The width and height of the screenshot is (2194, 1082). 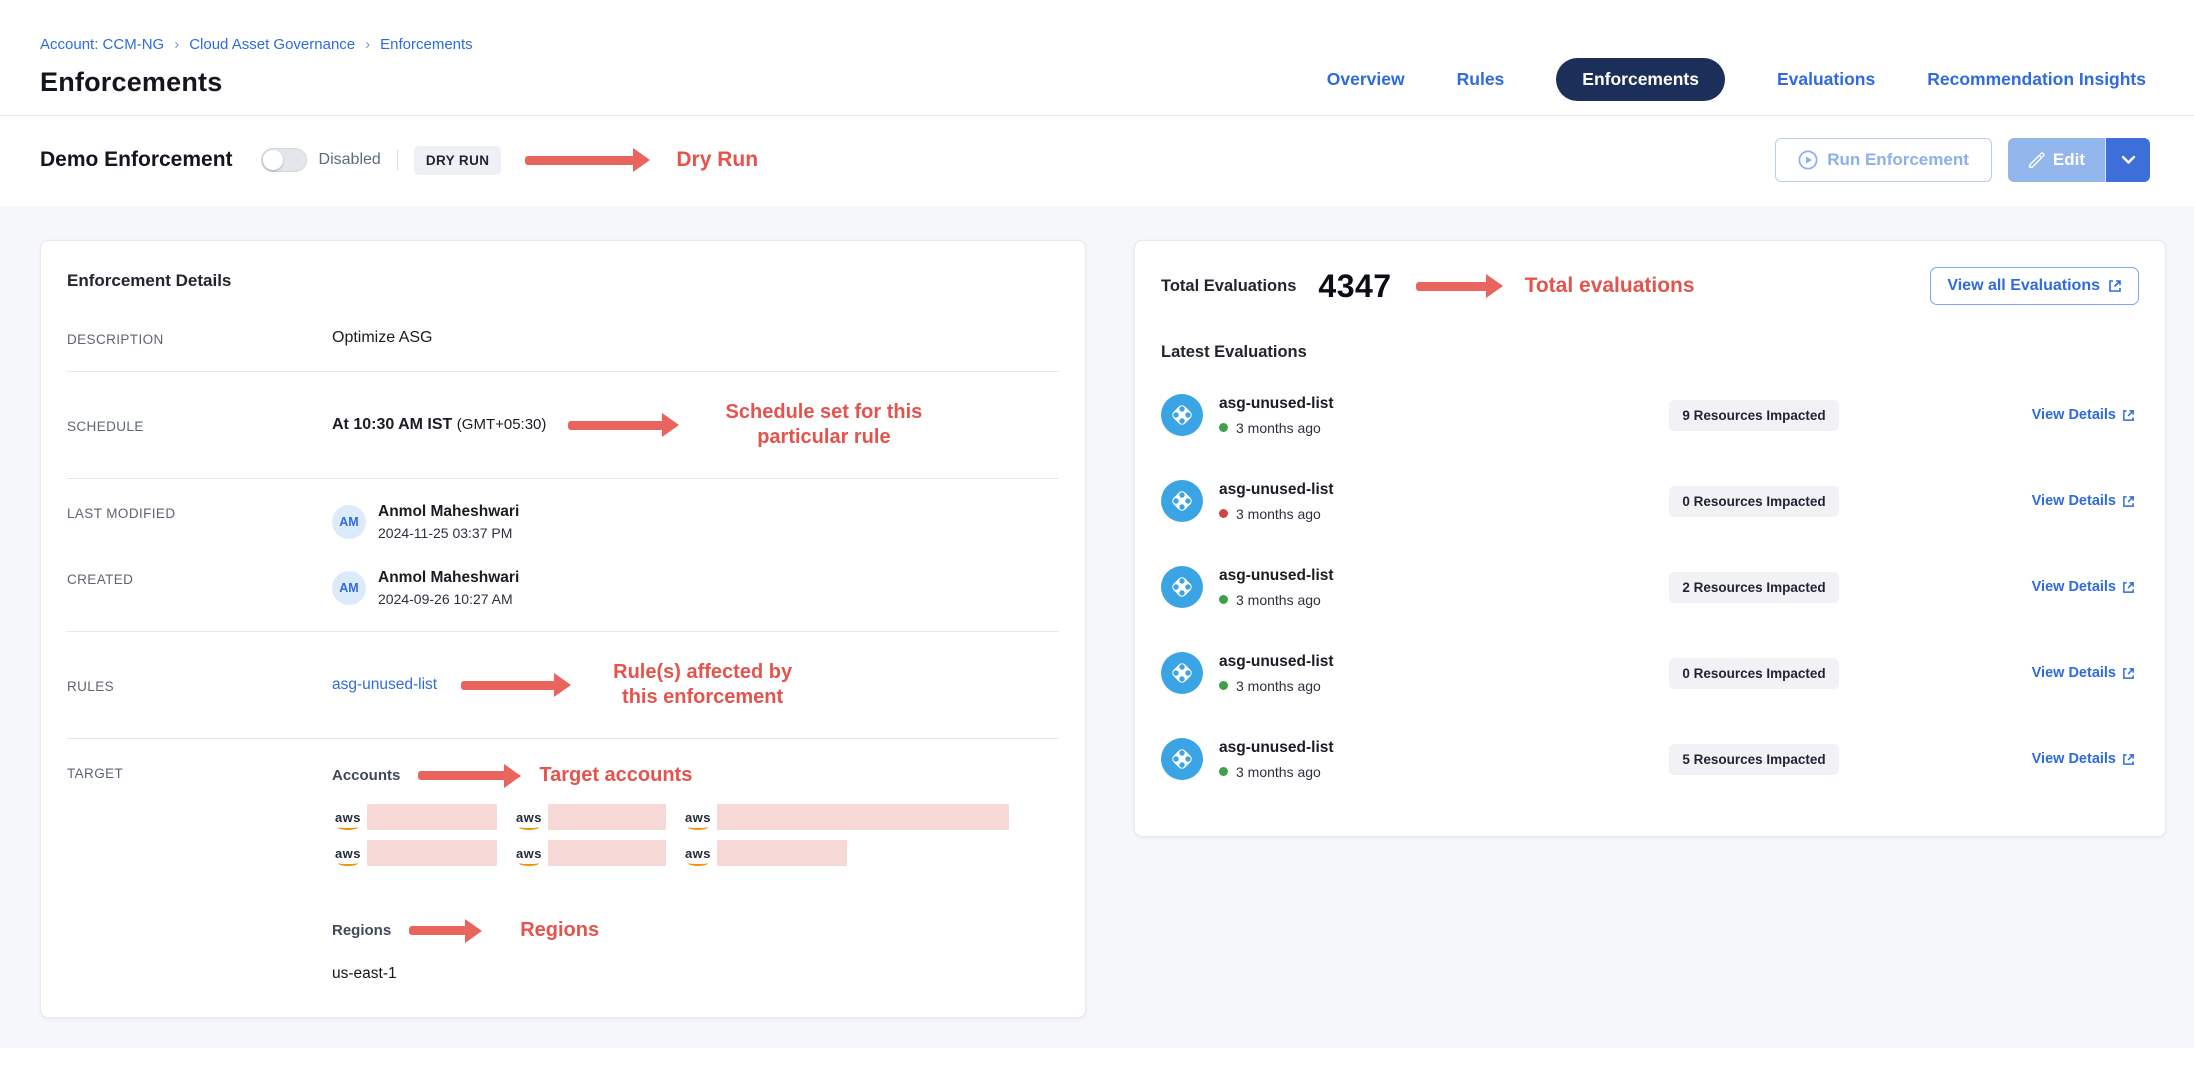 What do you see at coordinates (727, 775) in the screenshot?
I see `accounts-header: Accounts Target accounts` at bounding box center [727, 775].